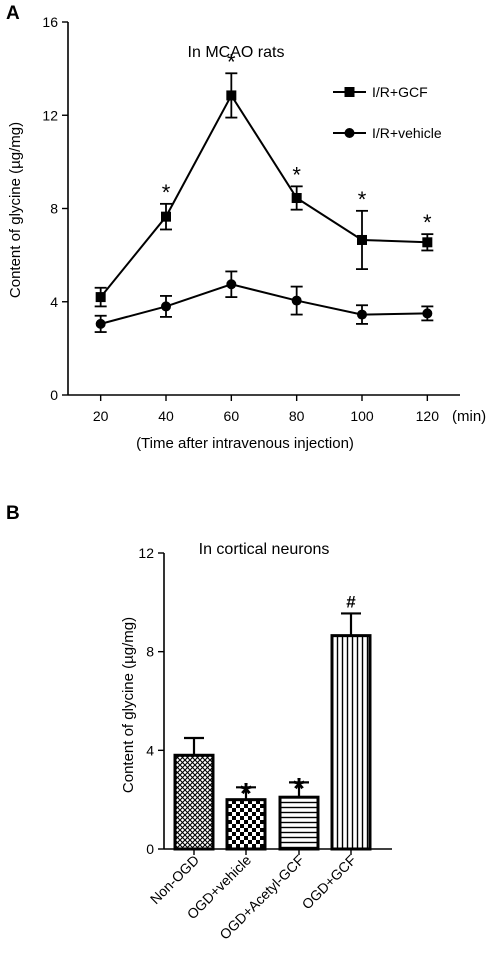  What do you see at coordinates (351, 601) in the screenshot?
I see `significance-hash: #` at bounding box center [351, 601].